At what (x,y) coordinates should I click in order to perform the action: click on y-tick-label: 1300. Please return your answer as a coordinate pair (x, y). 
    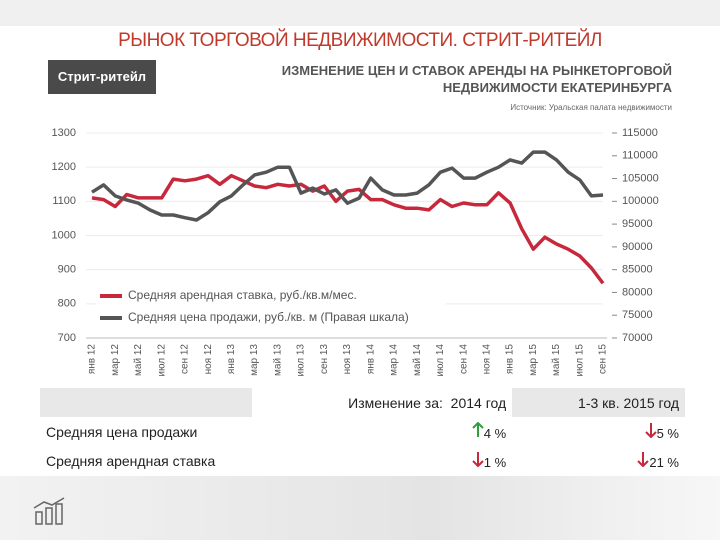
    Looking at the image, I should click on (64, 133).